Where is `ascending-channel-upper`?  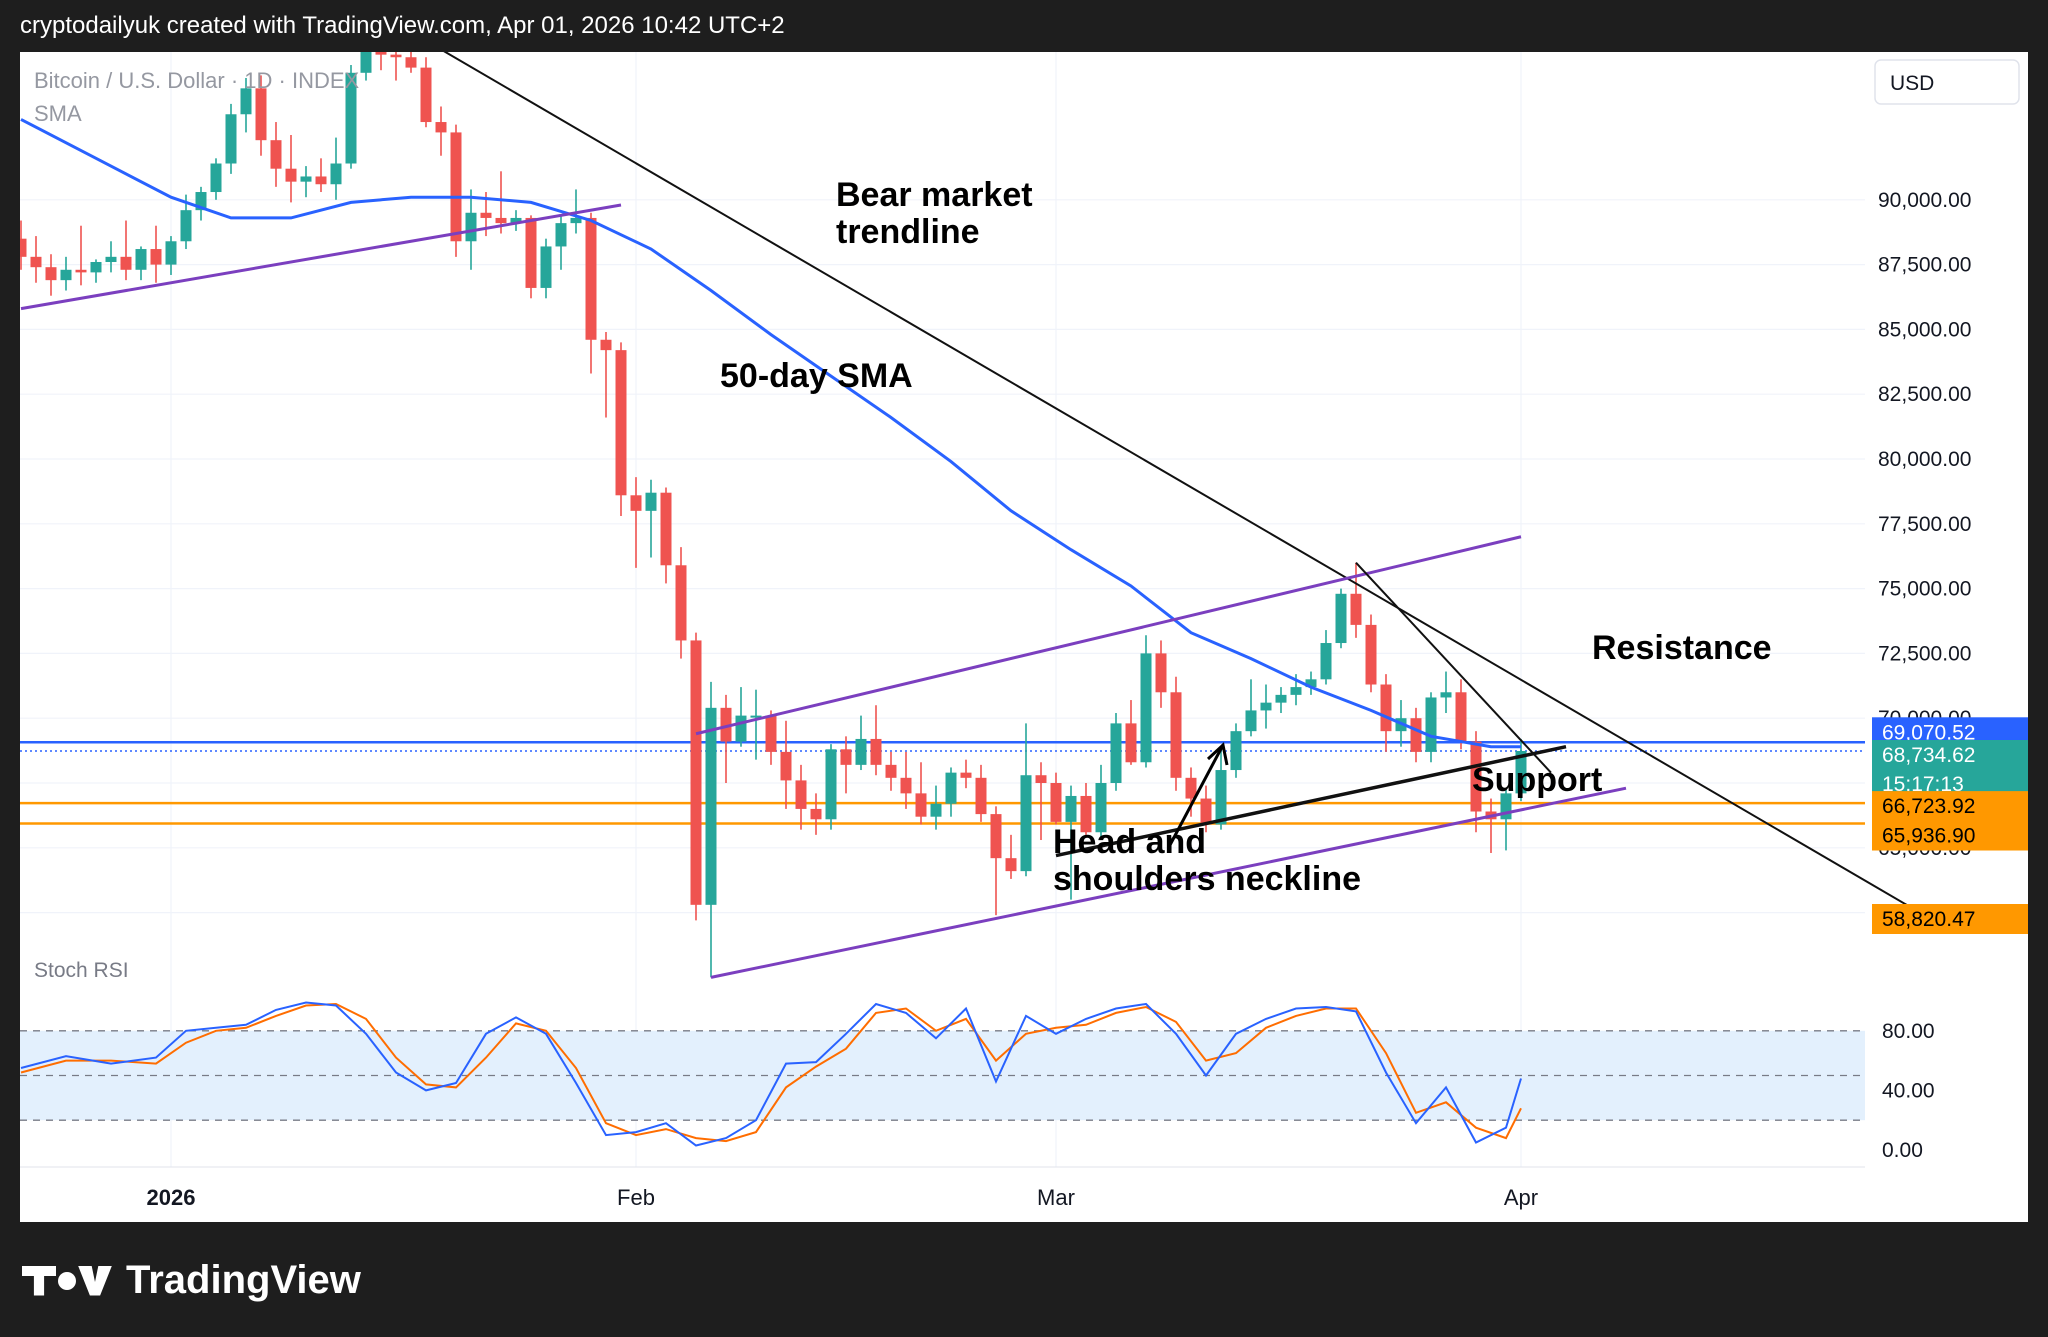 ascending-channel-upper is located at coordinates (1108, 635).